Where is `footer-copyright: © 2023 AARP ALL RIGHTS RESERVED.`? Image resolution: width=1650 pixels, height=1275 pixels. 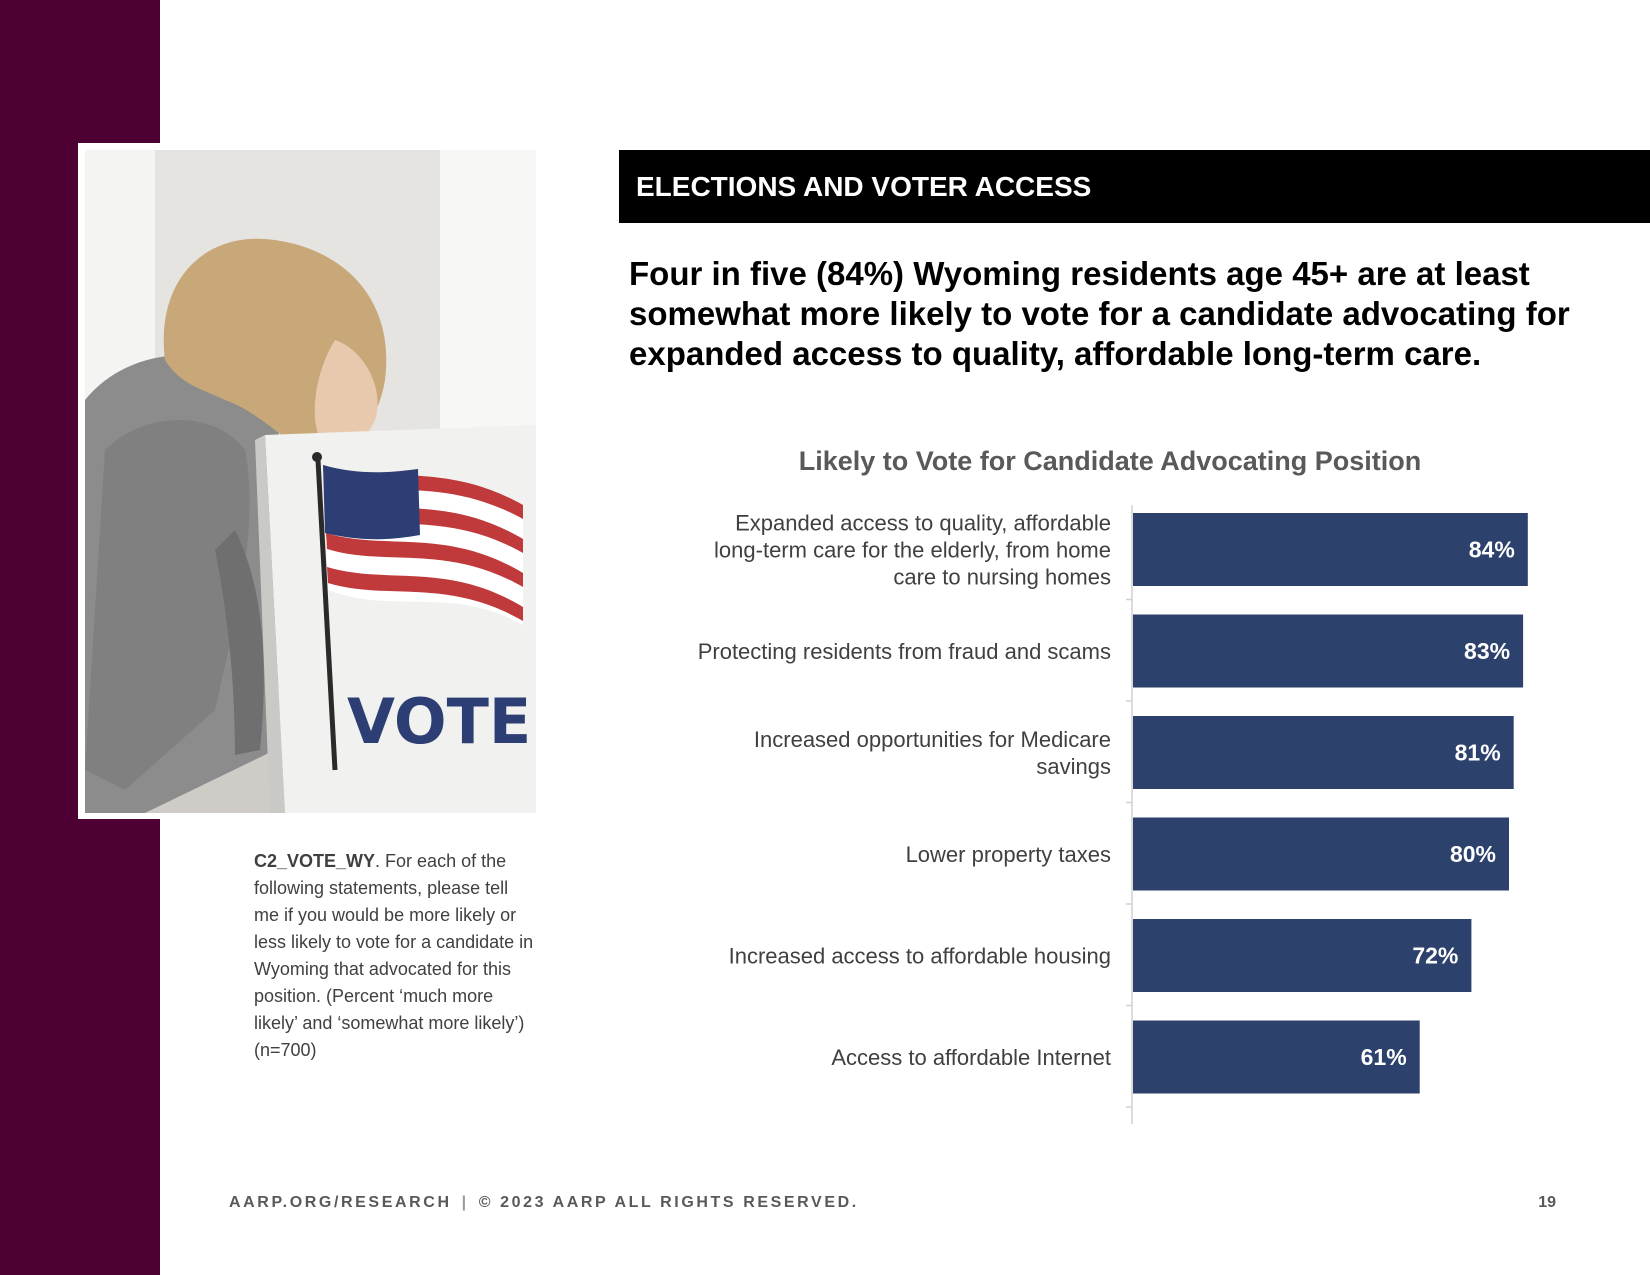 footer-copyright: © 2023 AARP ALL RIGHTS RESERVED. is located at coordinates (668, 1202).